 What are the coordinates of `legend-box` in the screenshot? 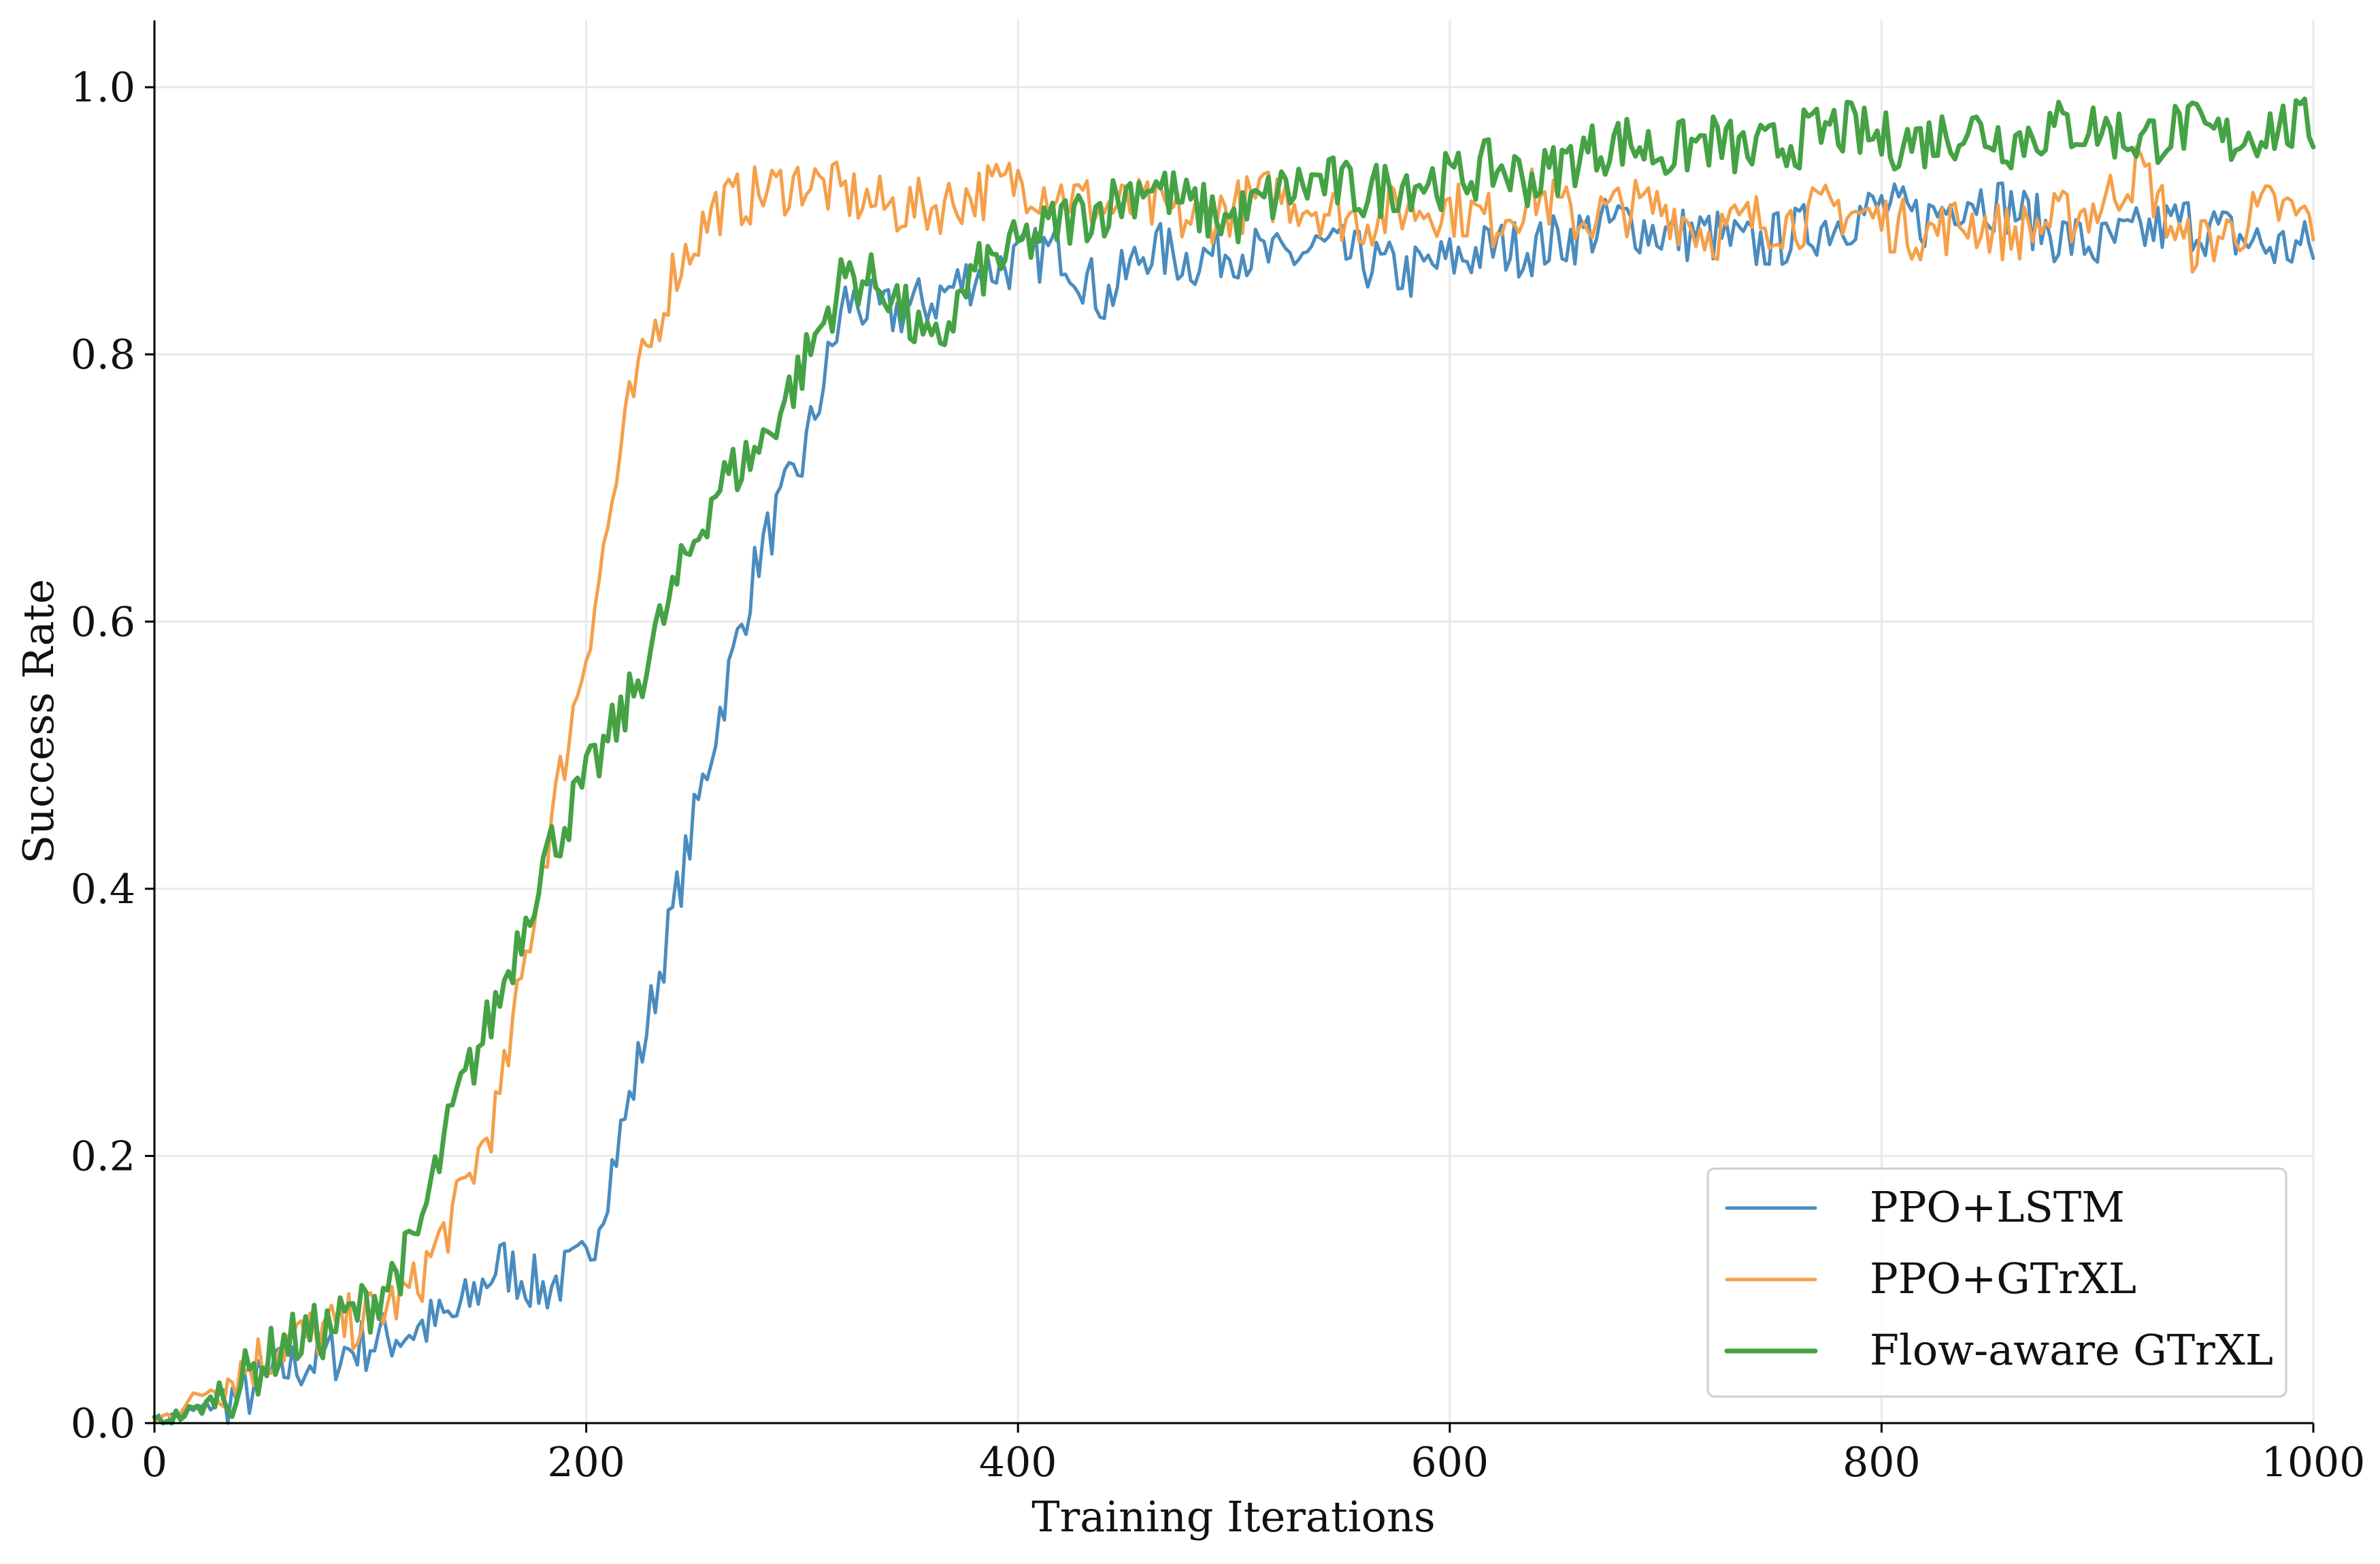 It's located at (1996, 1282).